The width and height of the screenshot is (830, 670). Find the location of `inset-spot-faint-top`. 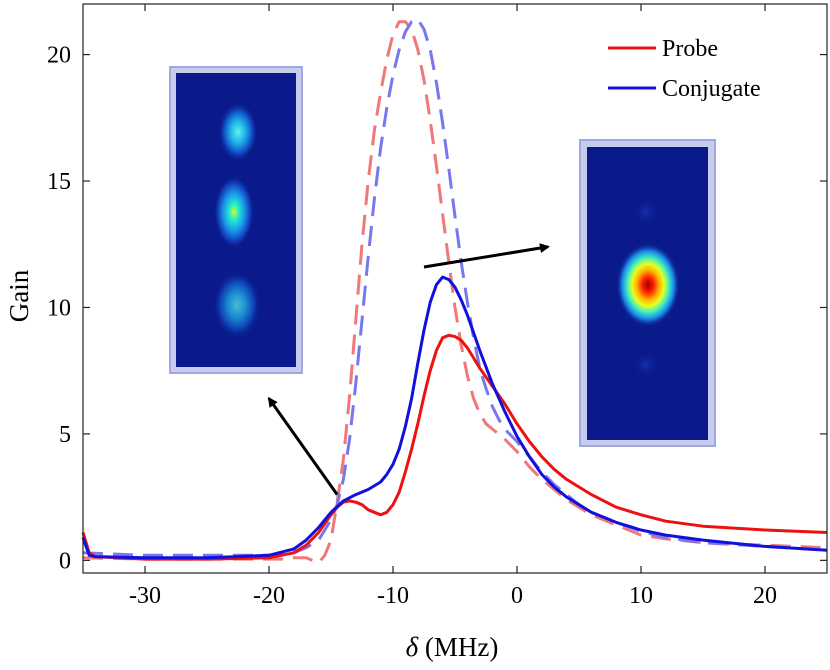

inset-spot-faint-top is located at coordinates (646, 212).